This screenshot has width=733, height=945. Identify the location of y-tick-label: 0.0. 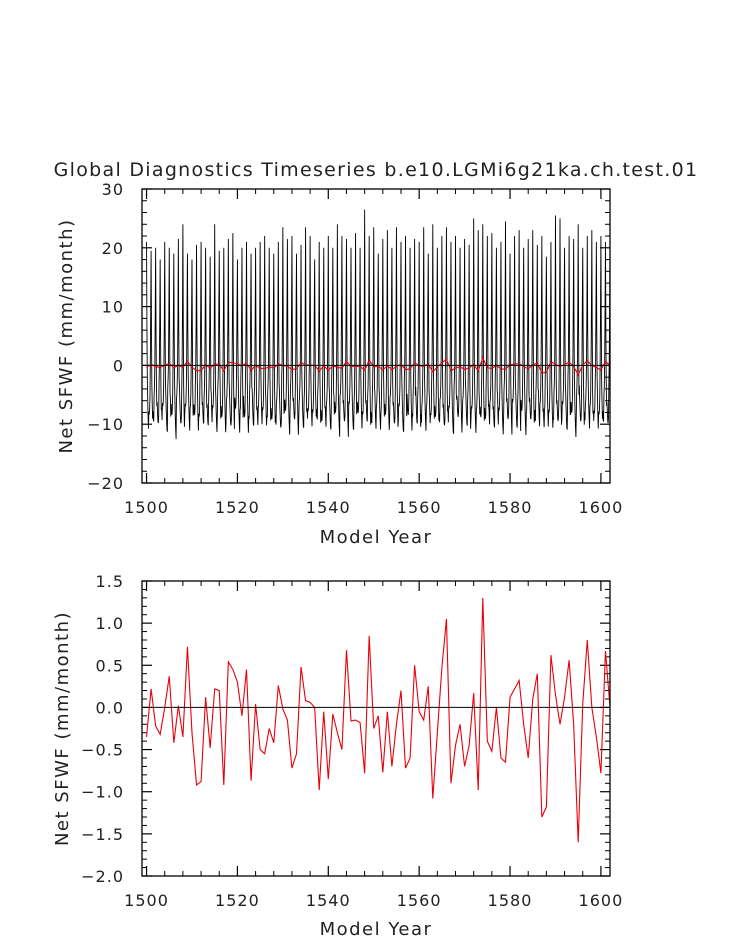
(110, 707).